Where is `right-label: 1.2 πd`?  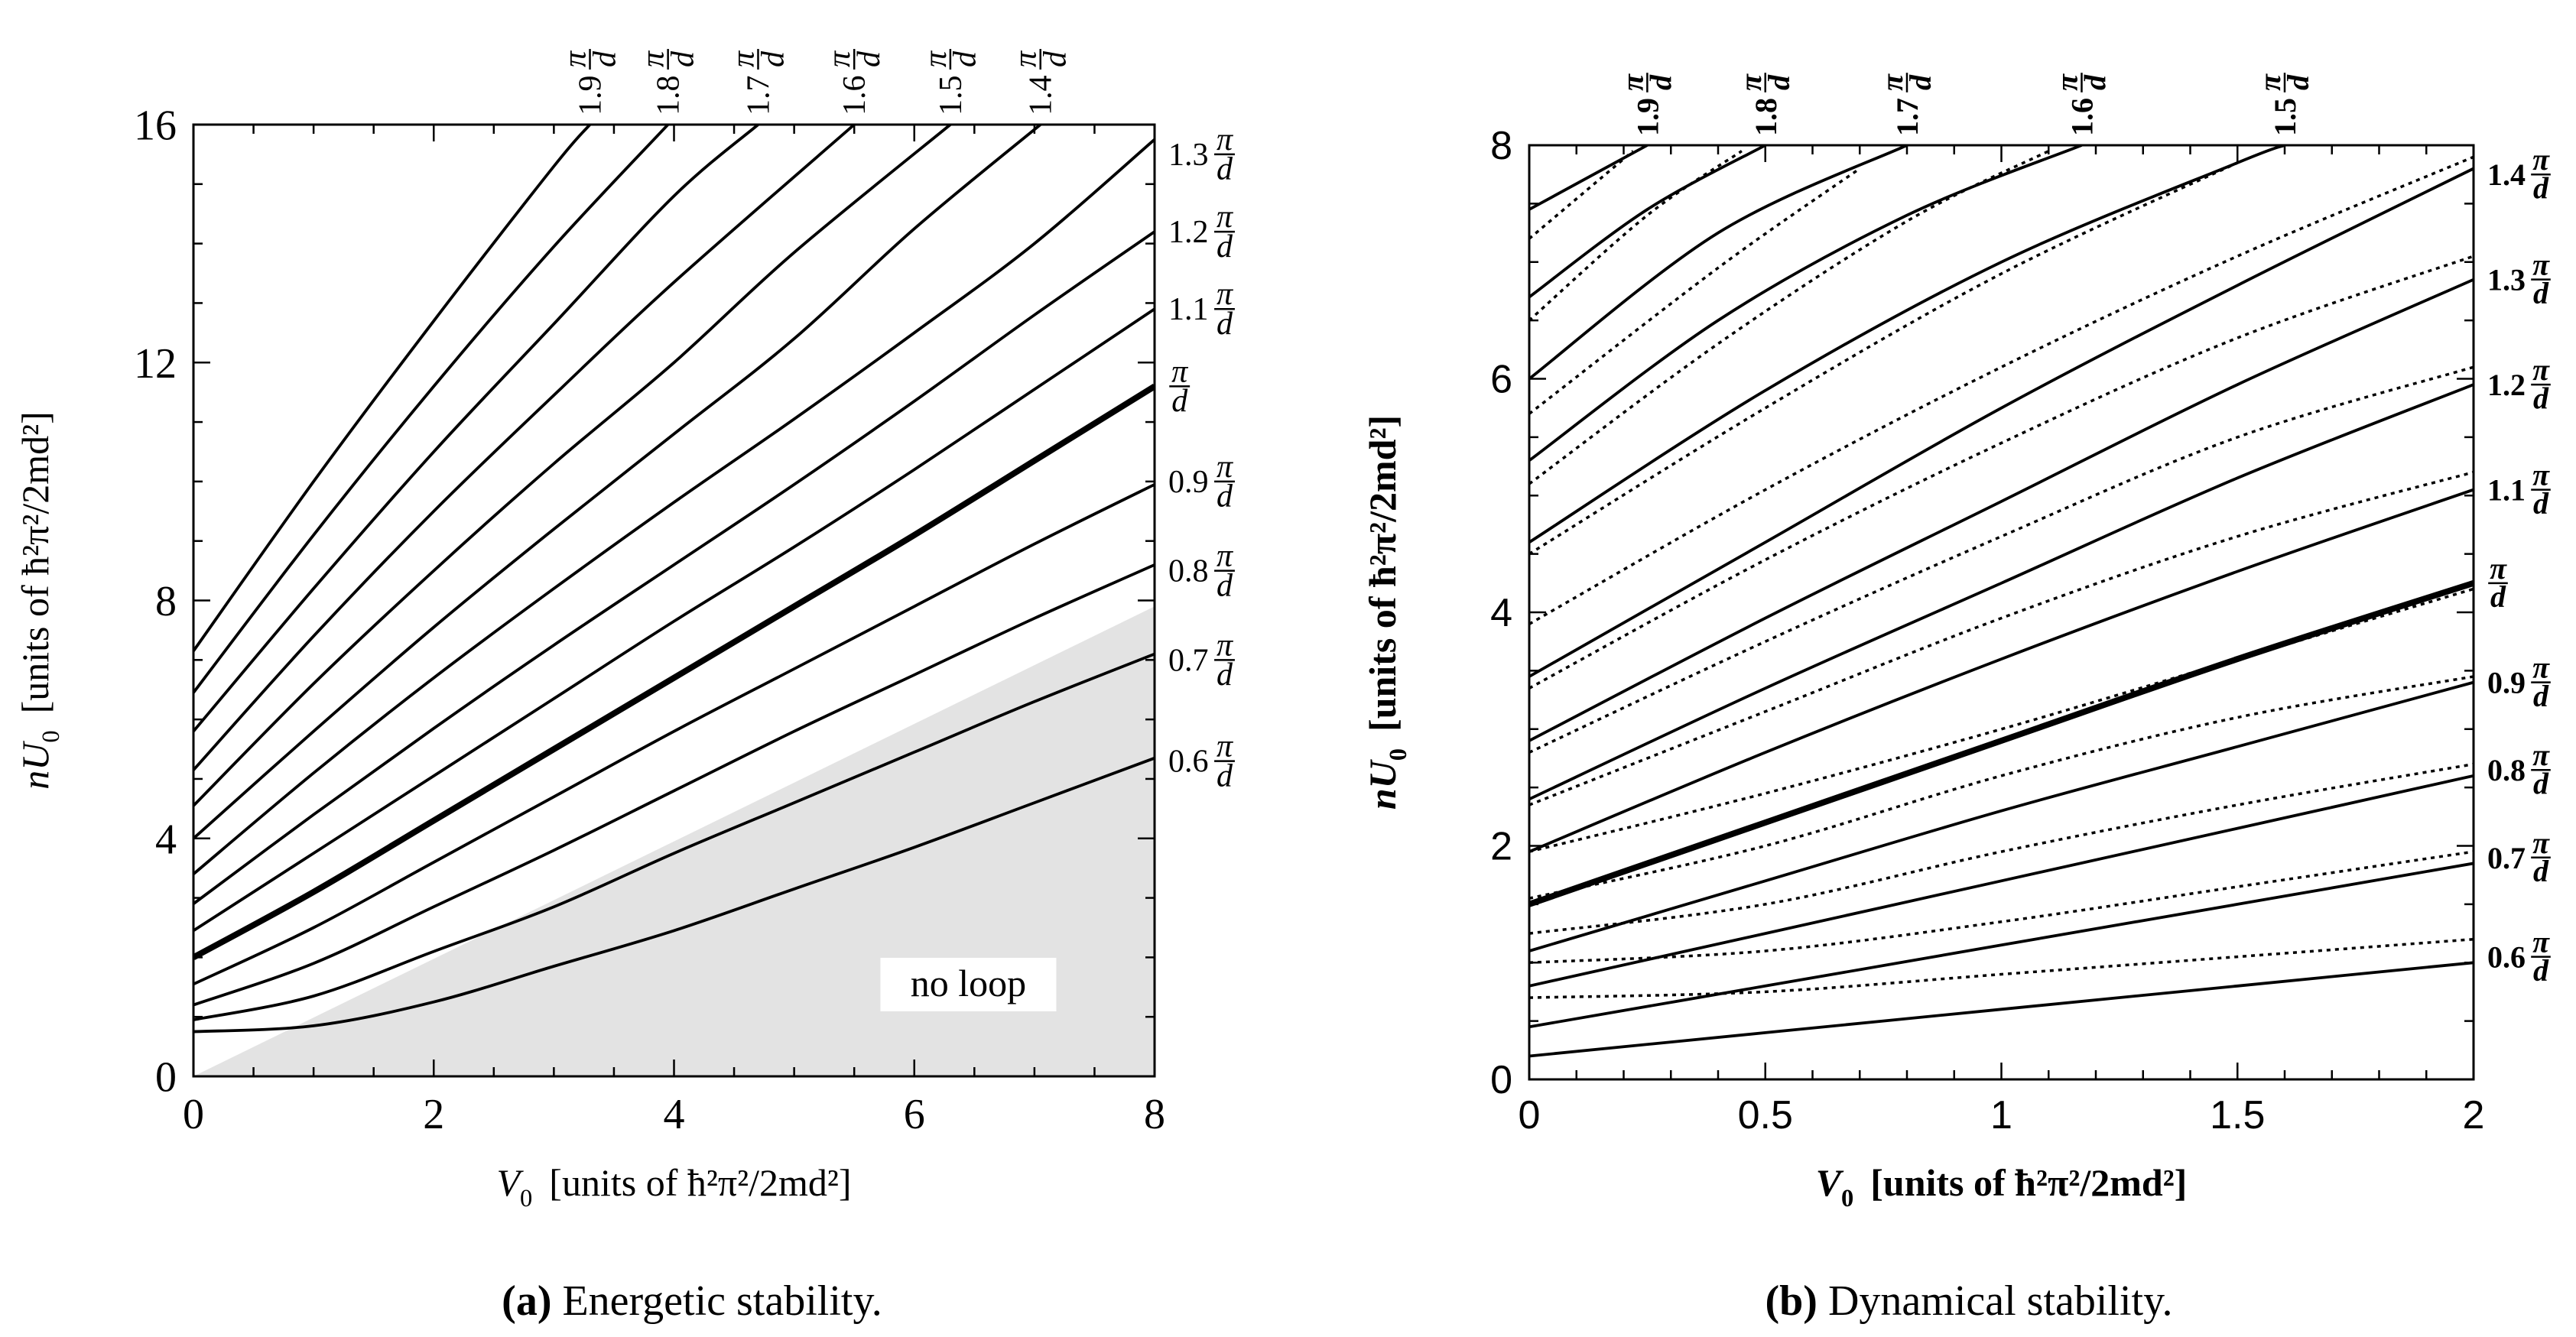
right-label: 1.2 πd is located at coordinates (1202, 232).